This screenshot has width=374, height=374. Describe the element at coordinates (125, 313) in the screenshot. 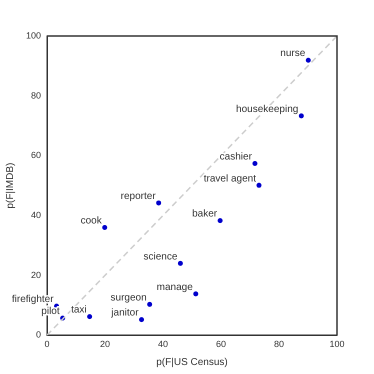

I see `annotation: janitor` at that location.